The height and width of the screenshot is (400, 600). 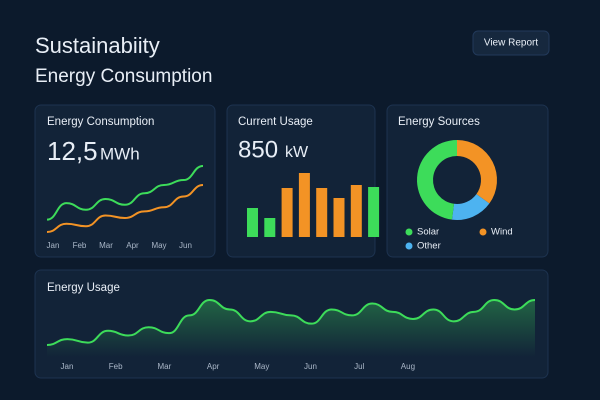 I want to click on card-title: Energy Sources, so click(x=439, y=122).